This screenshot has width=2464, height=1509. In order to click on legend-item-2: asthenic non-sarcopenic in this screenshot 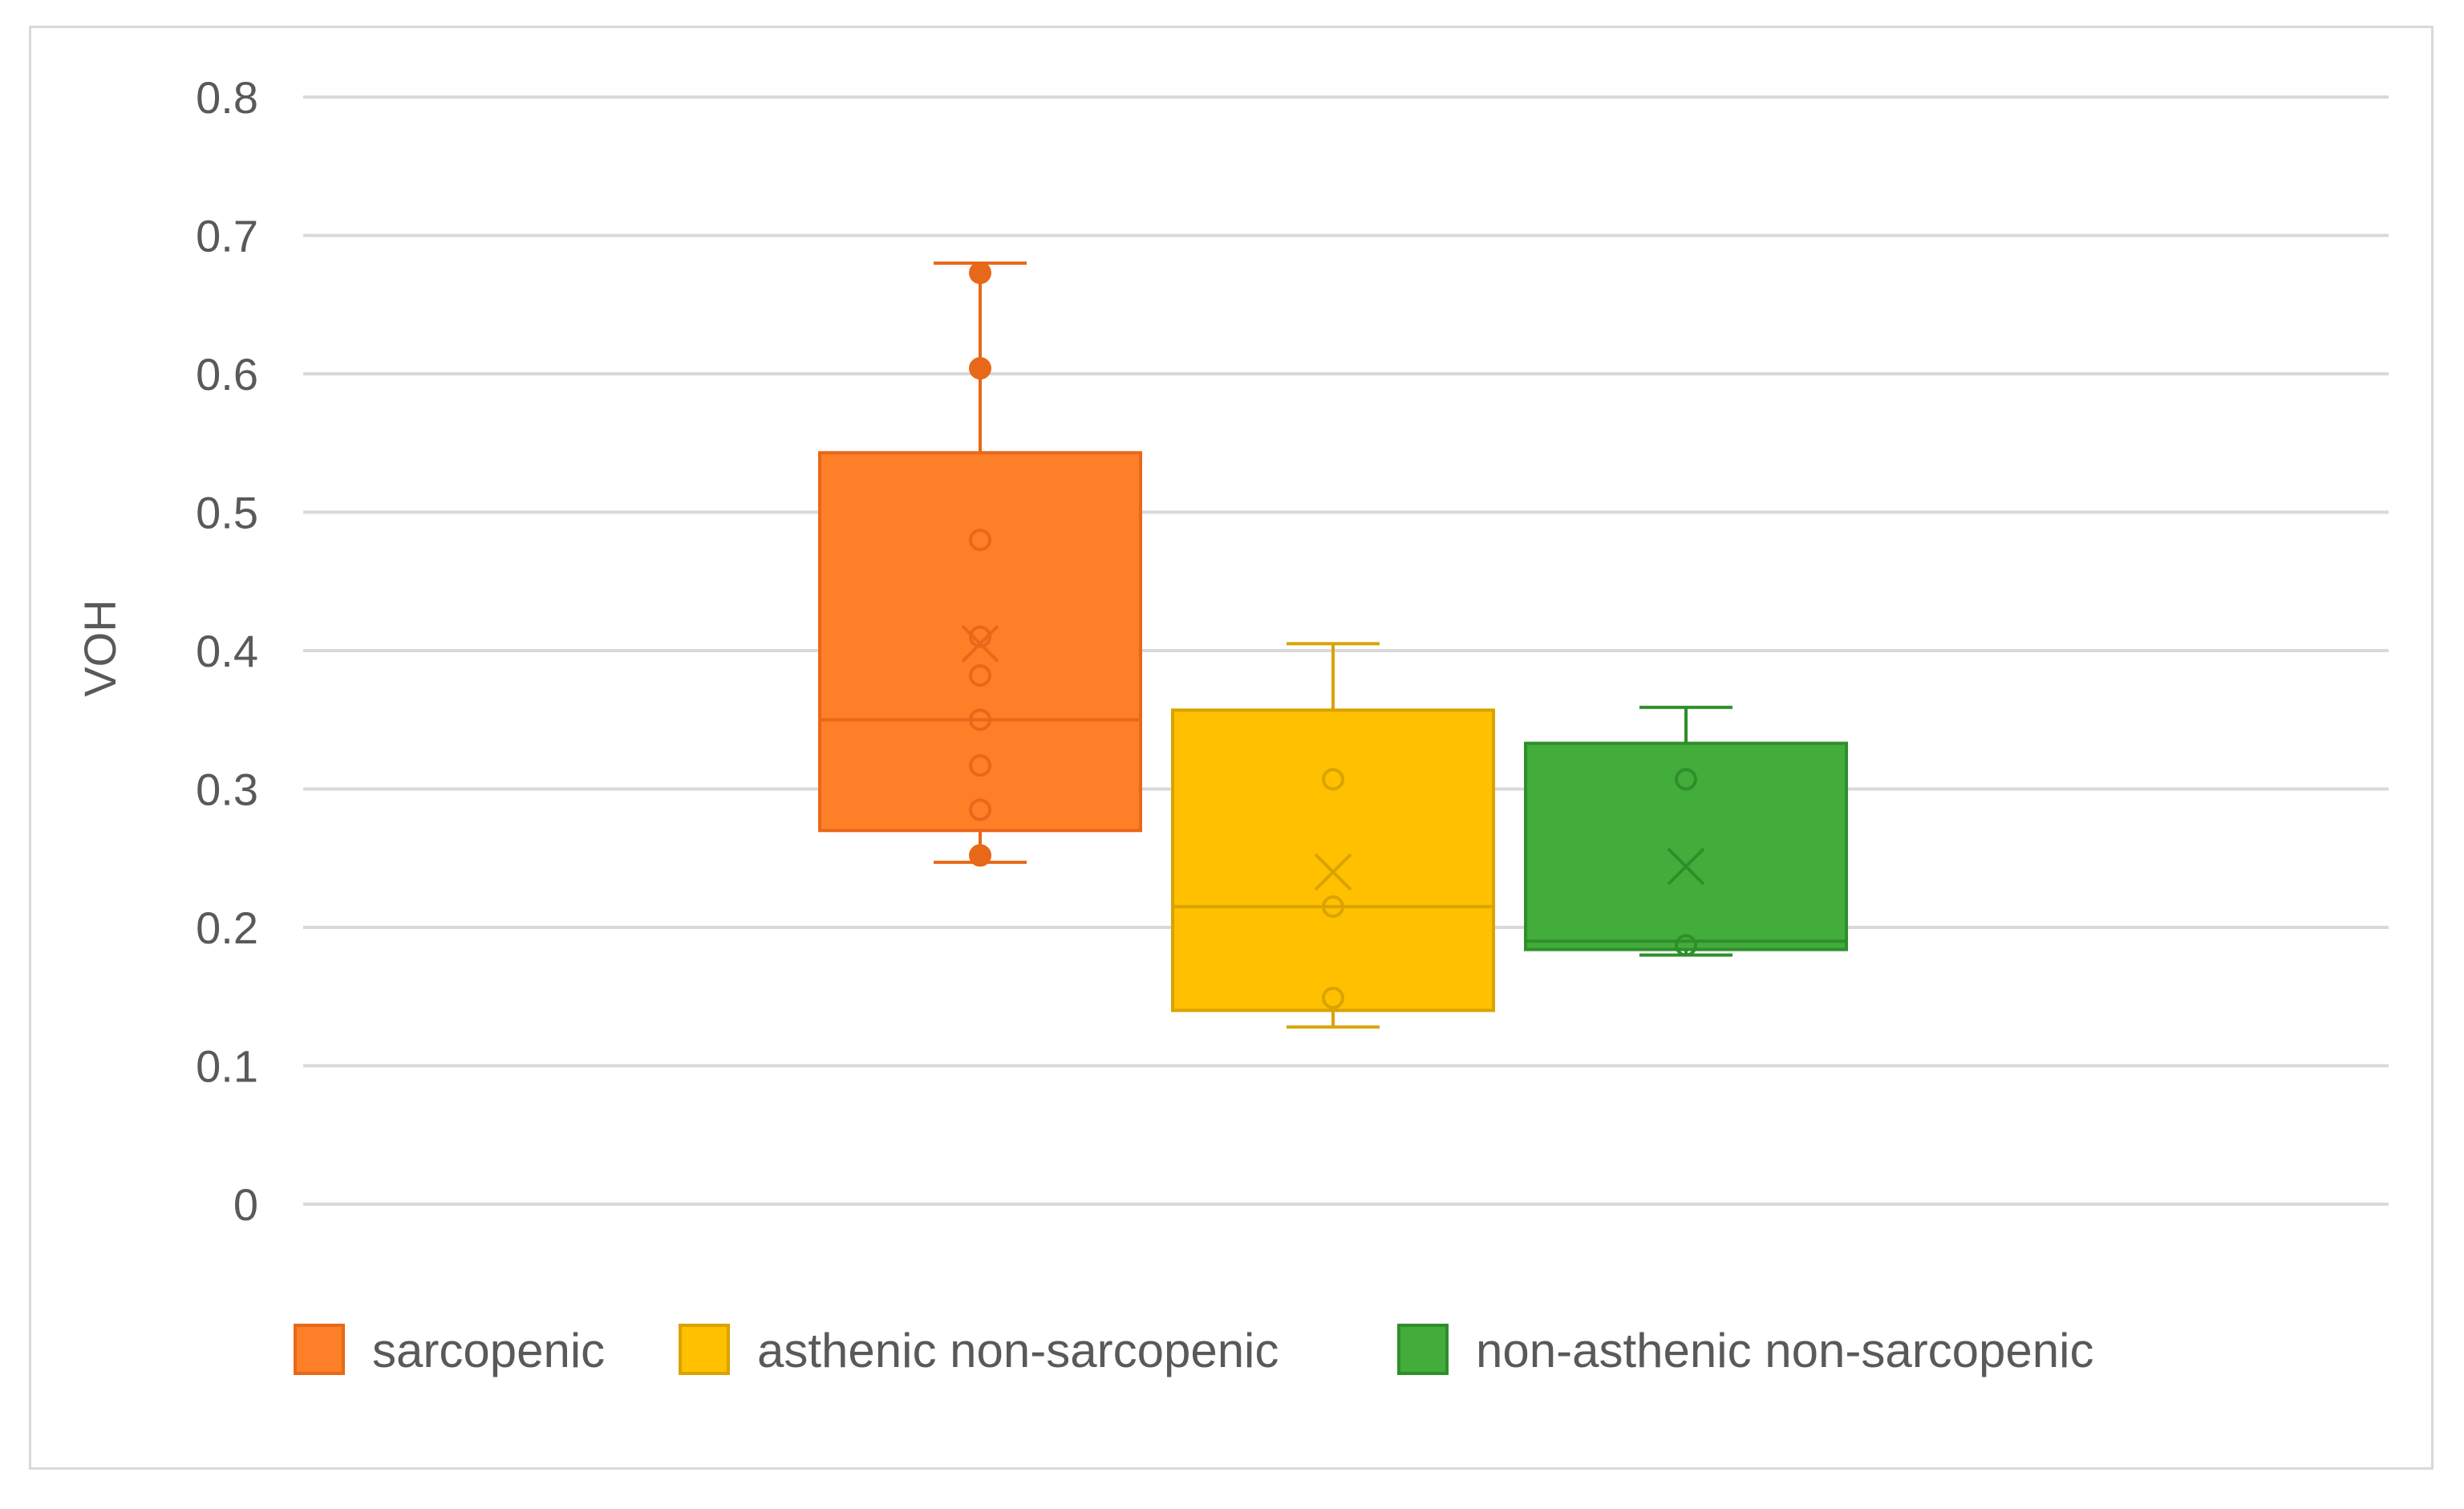, I will do `click(979, 1351)`.